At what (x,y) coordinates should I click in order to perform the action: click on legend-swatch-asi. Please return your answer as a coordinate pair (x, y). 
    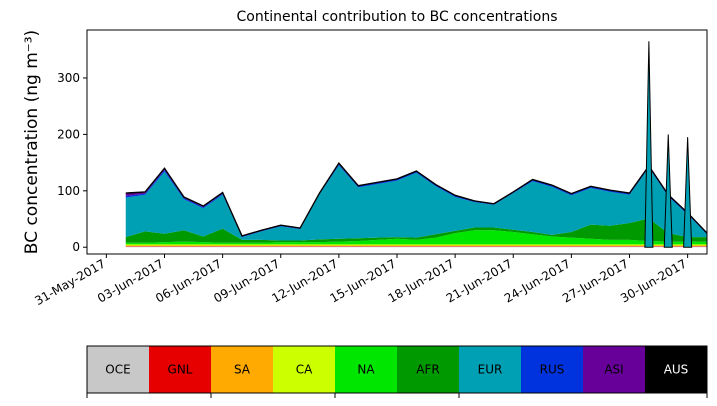
    Looking at the image, I should click on (614, 369).